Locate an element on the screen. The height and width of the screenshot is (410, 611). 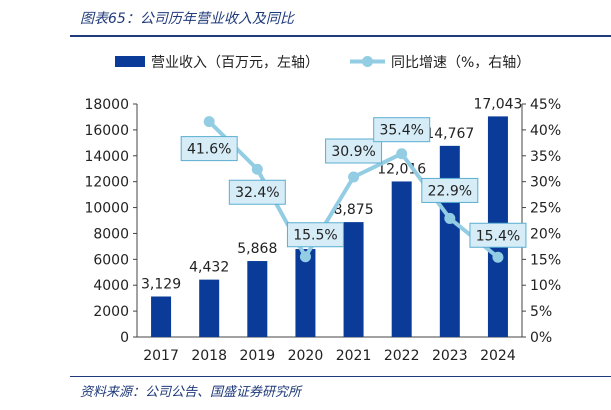
x-tick-label: 2019 is located at coordinates (257, 356).